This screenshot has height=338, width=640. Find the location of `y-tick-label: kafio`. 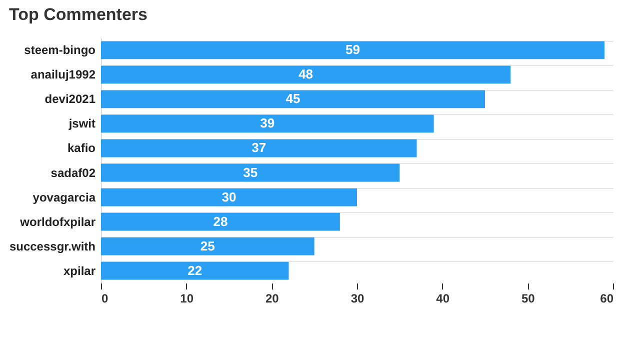

y-tick-label: kafio is located at coordinates (81, 148).